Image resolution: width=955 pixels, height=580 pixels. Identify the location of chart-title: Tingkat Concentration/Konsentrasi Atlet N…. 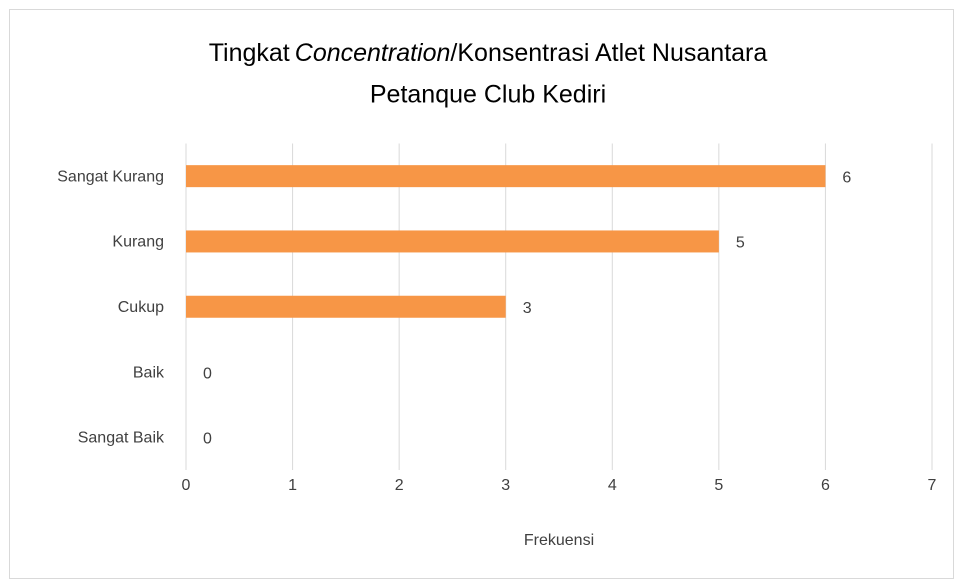
(488, 53).